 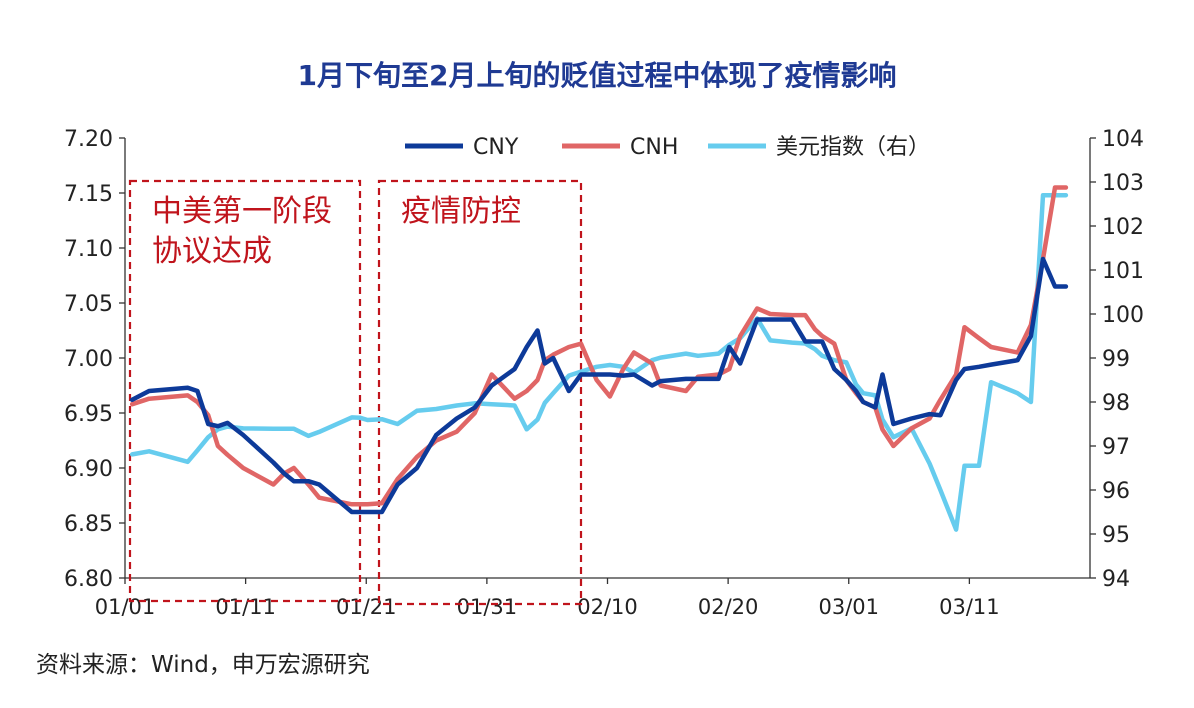 I want to click on chart-title: 1月下旬至2月上旬的贬值过程中体现了疫情影响, so click(x=597, y=75).